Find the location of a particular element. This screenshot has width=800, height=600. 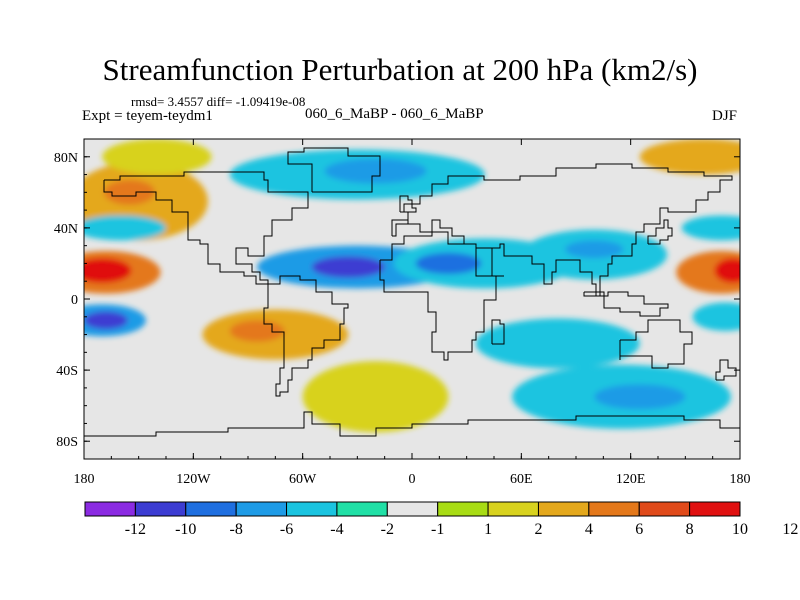

contour-region-south-atlantic-positive is located at coordinates (375, 397).